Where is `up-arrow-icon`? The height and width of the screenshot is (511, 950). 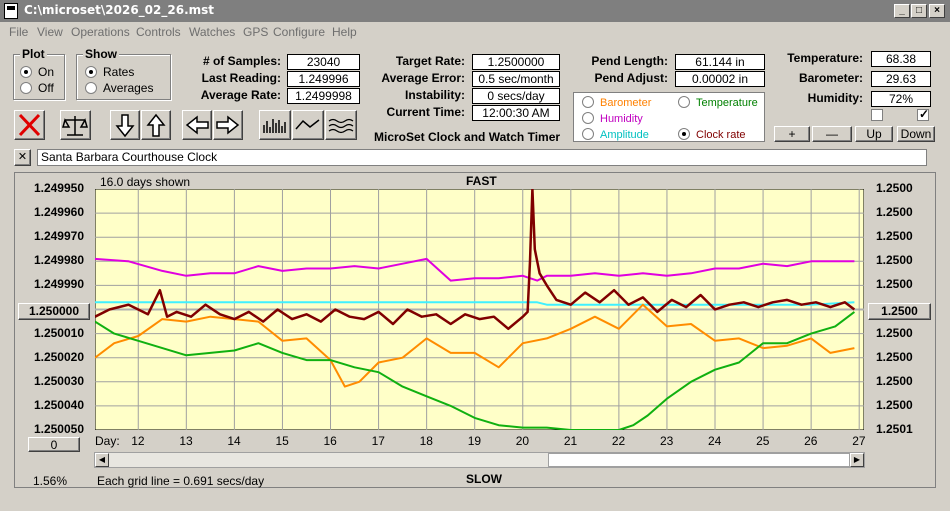 up-arrow-icon is located at coordinates (156, 125).